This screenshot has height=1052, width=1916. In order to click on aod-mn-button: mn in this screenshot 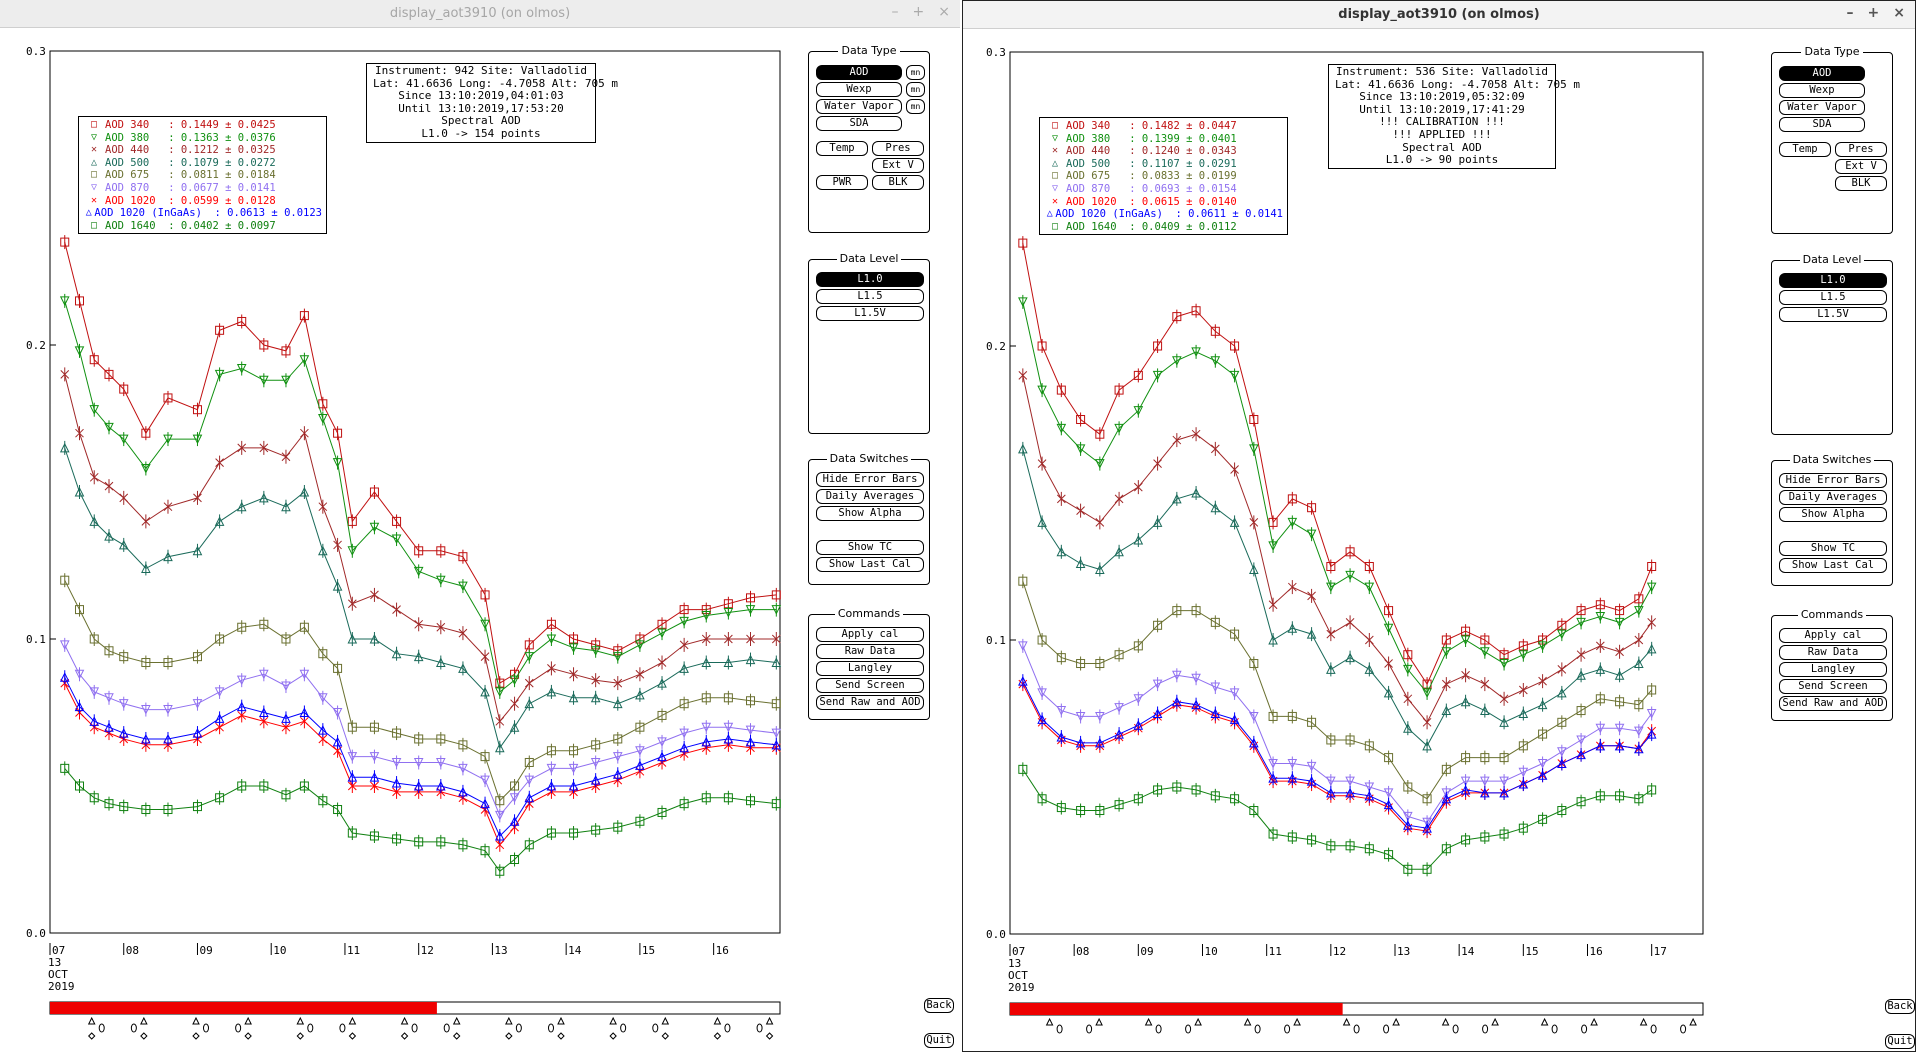, I will do `click(915, 72)`.